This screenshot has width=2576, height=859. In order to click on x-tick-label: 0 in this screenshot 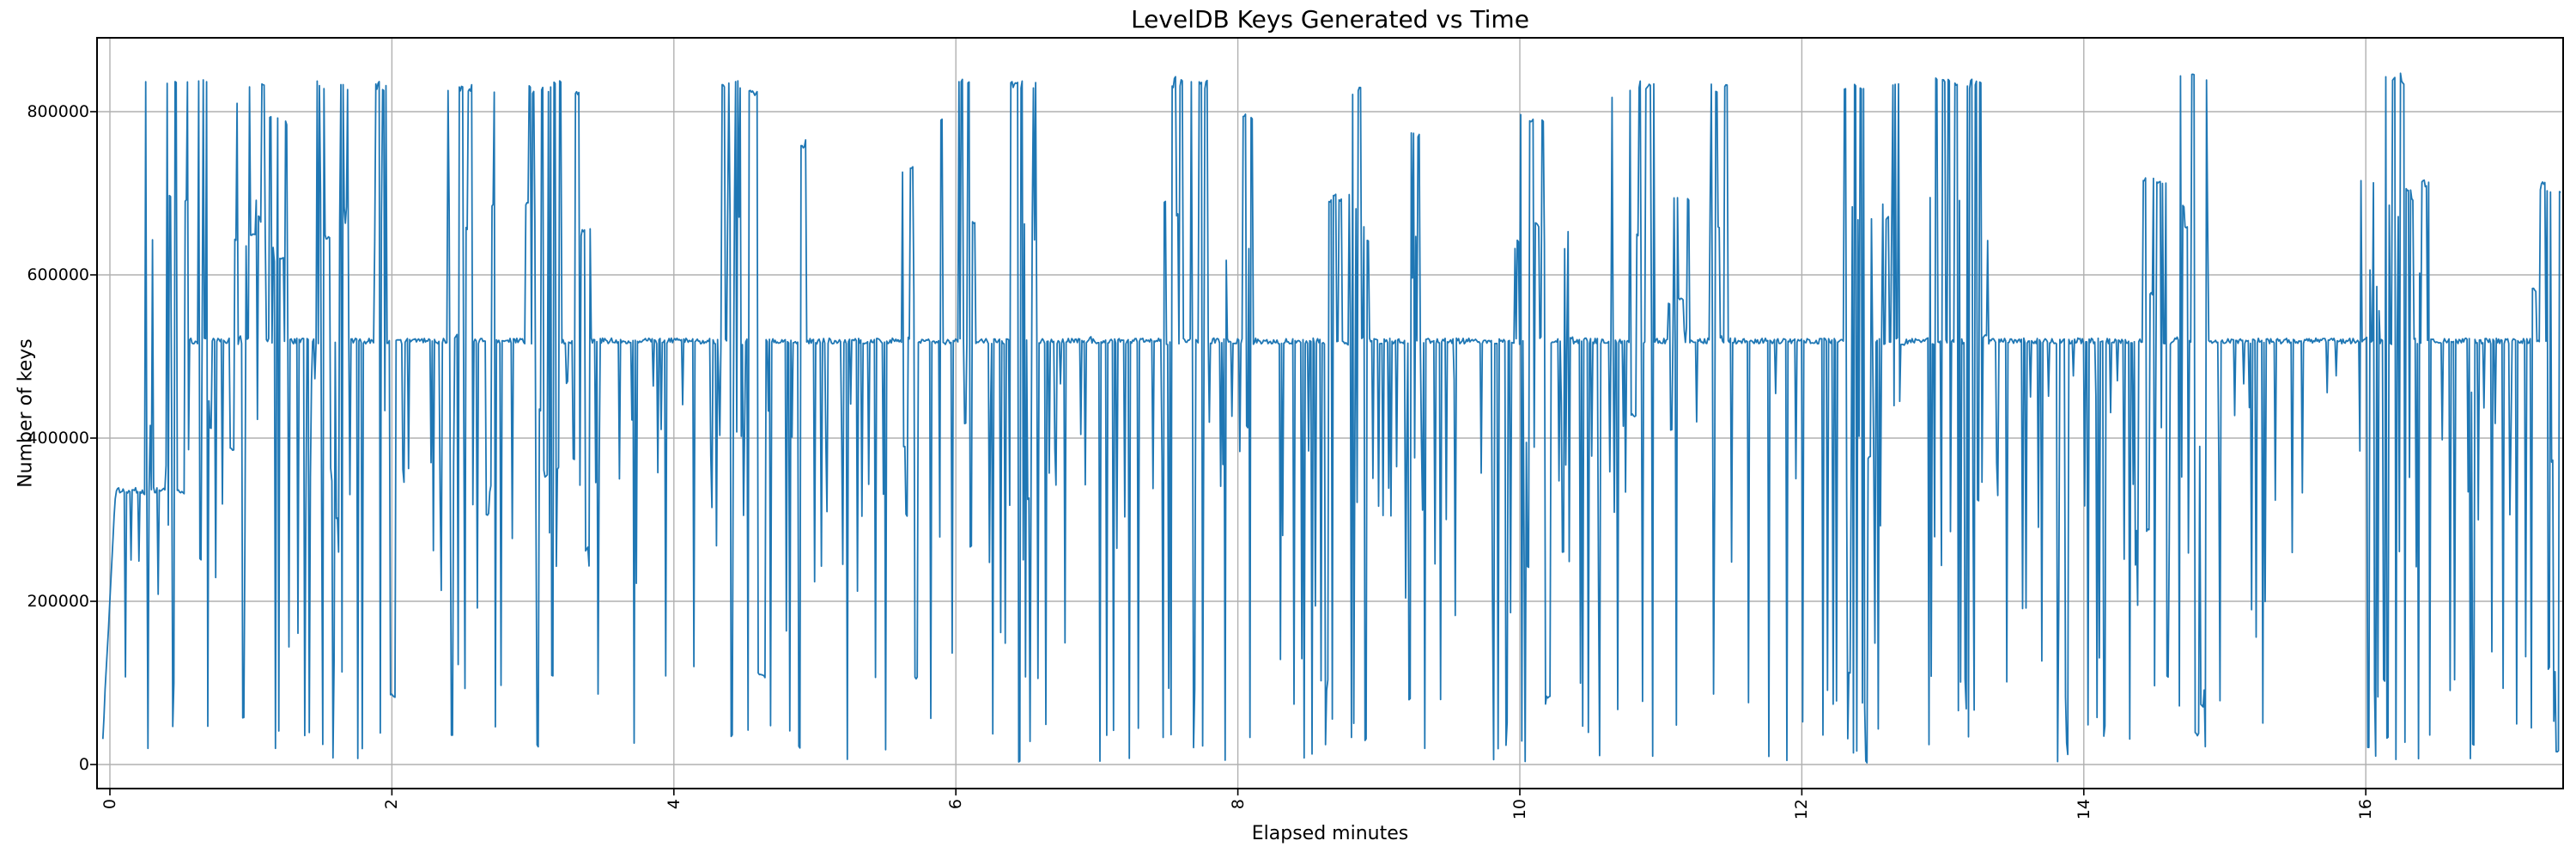, I will do `click(109, 804)`.